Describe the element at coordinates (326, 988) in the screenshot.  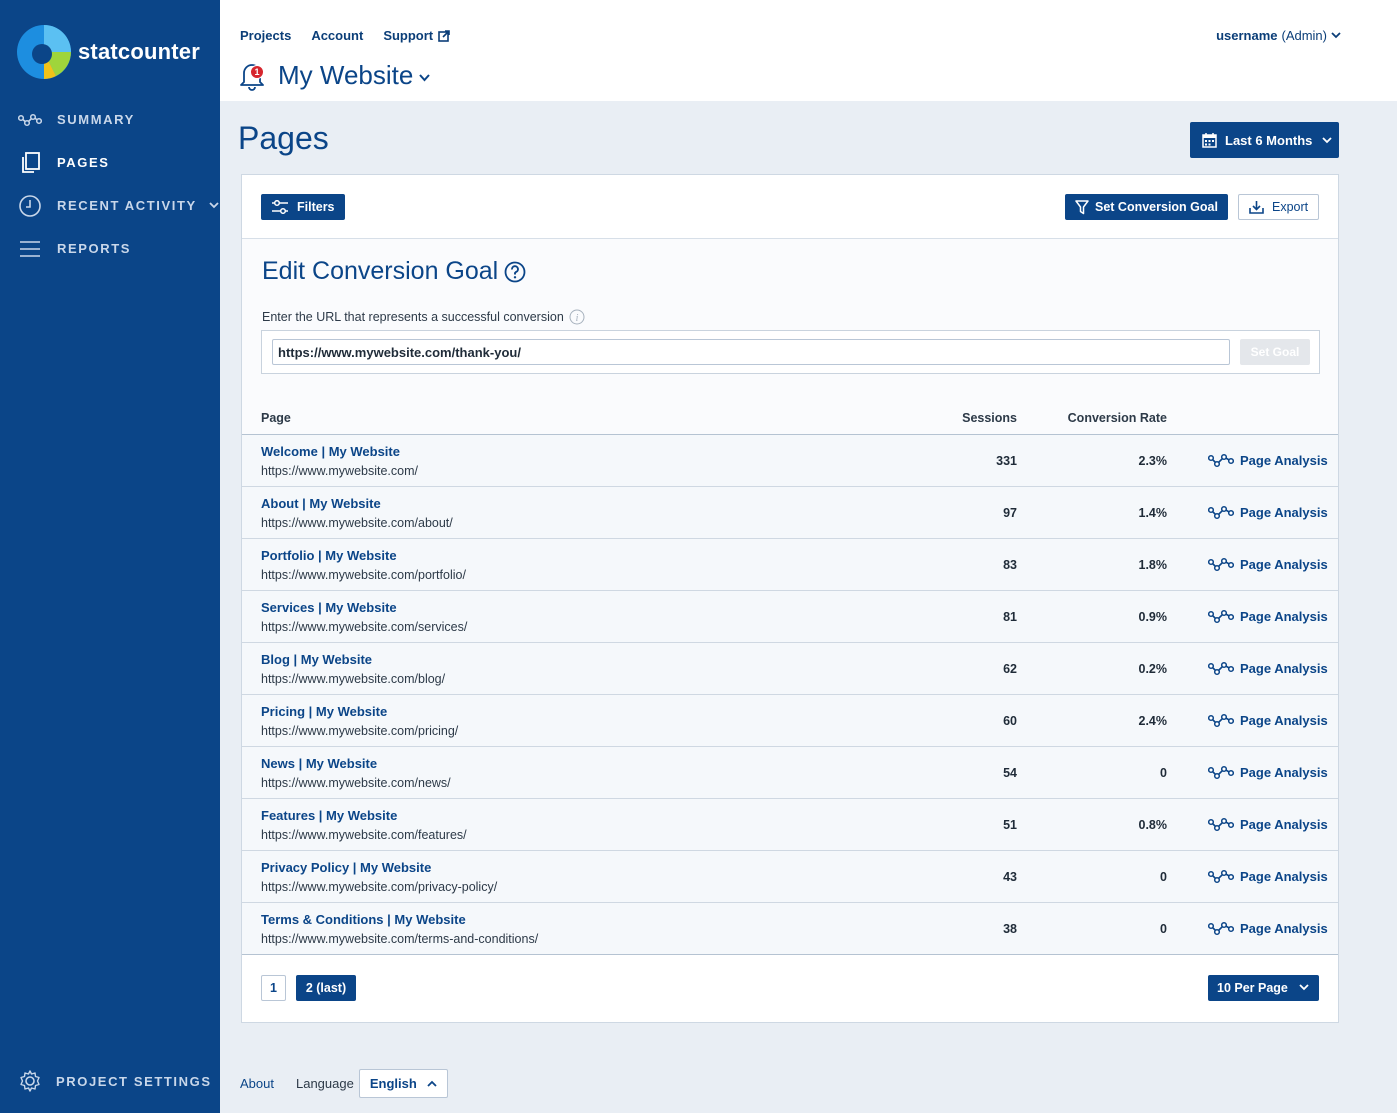
I see `page-2-button: 2 (last)` at that location.